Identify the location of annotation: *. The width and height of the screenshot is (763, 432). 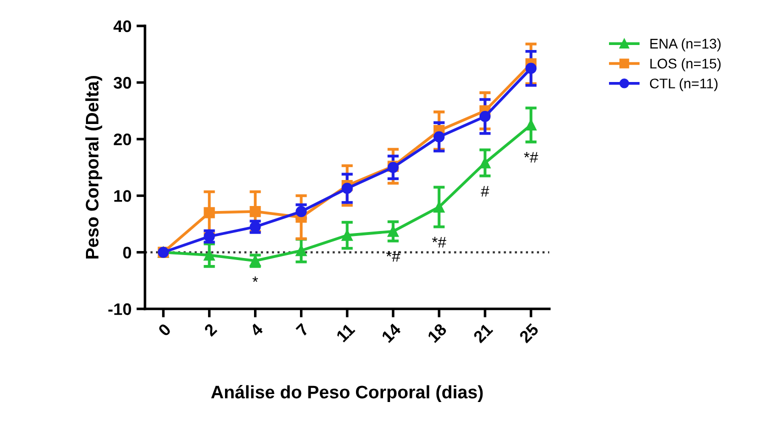
(255, 279).